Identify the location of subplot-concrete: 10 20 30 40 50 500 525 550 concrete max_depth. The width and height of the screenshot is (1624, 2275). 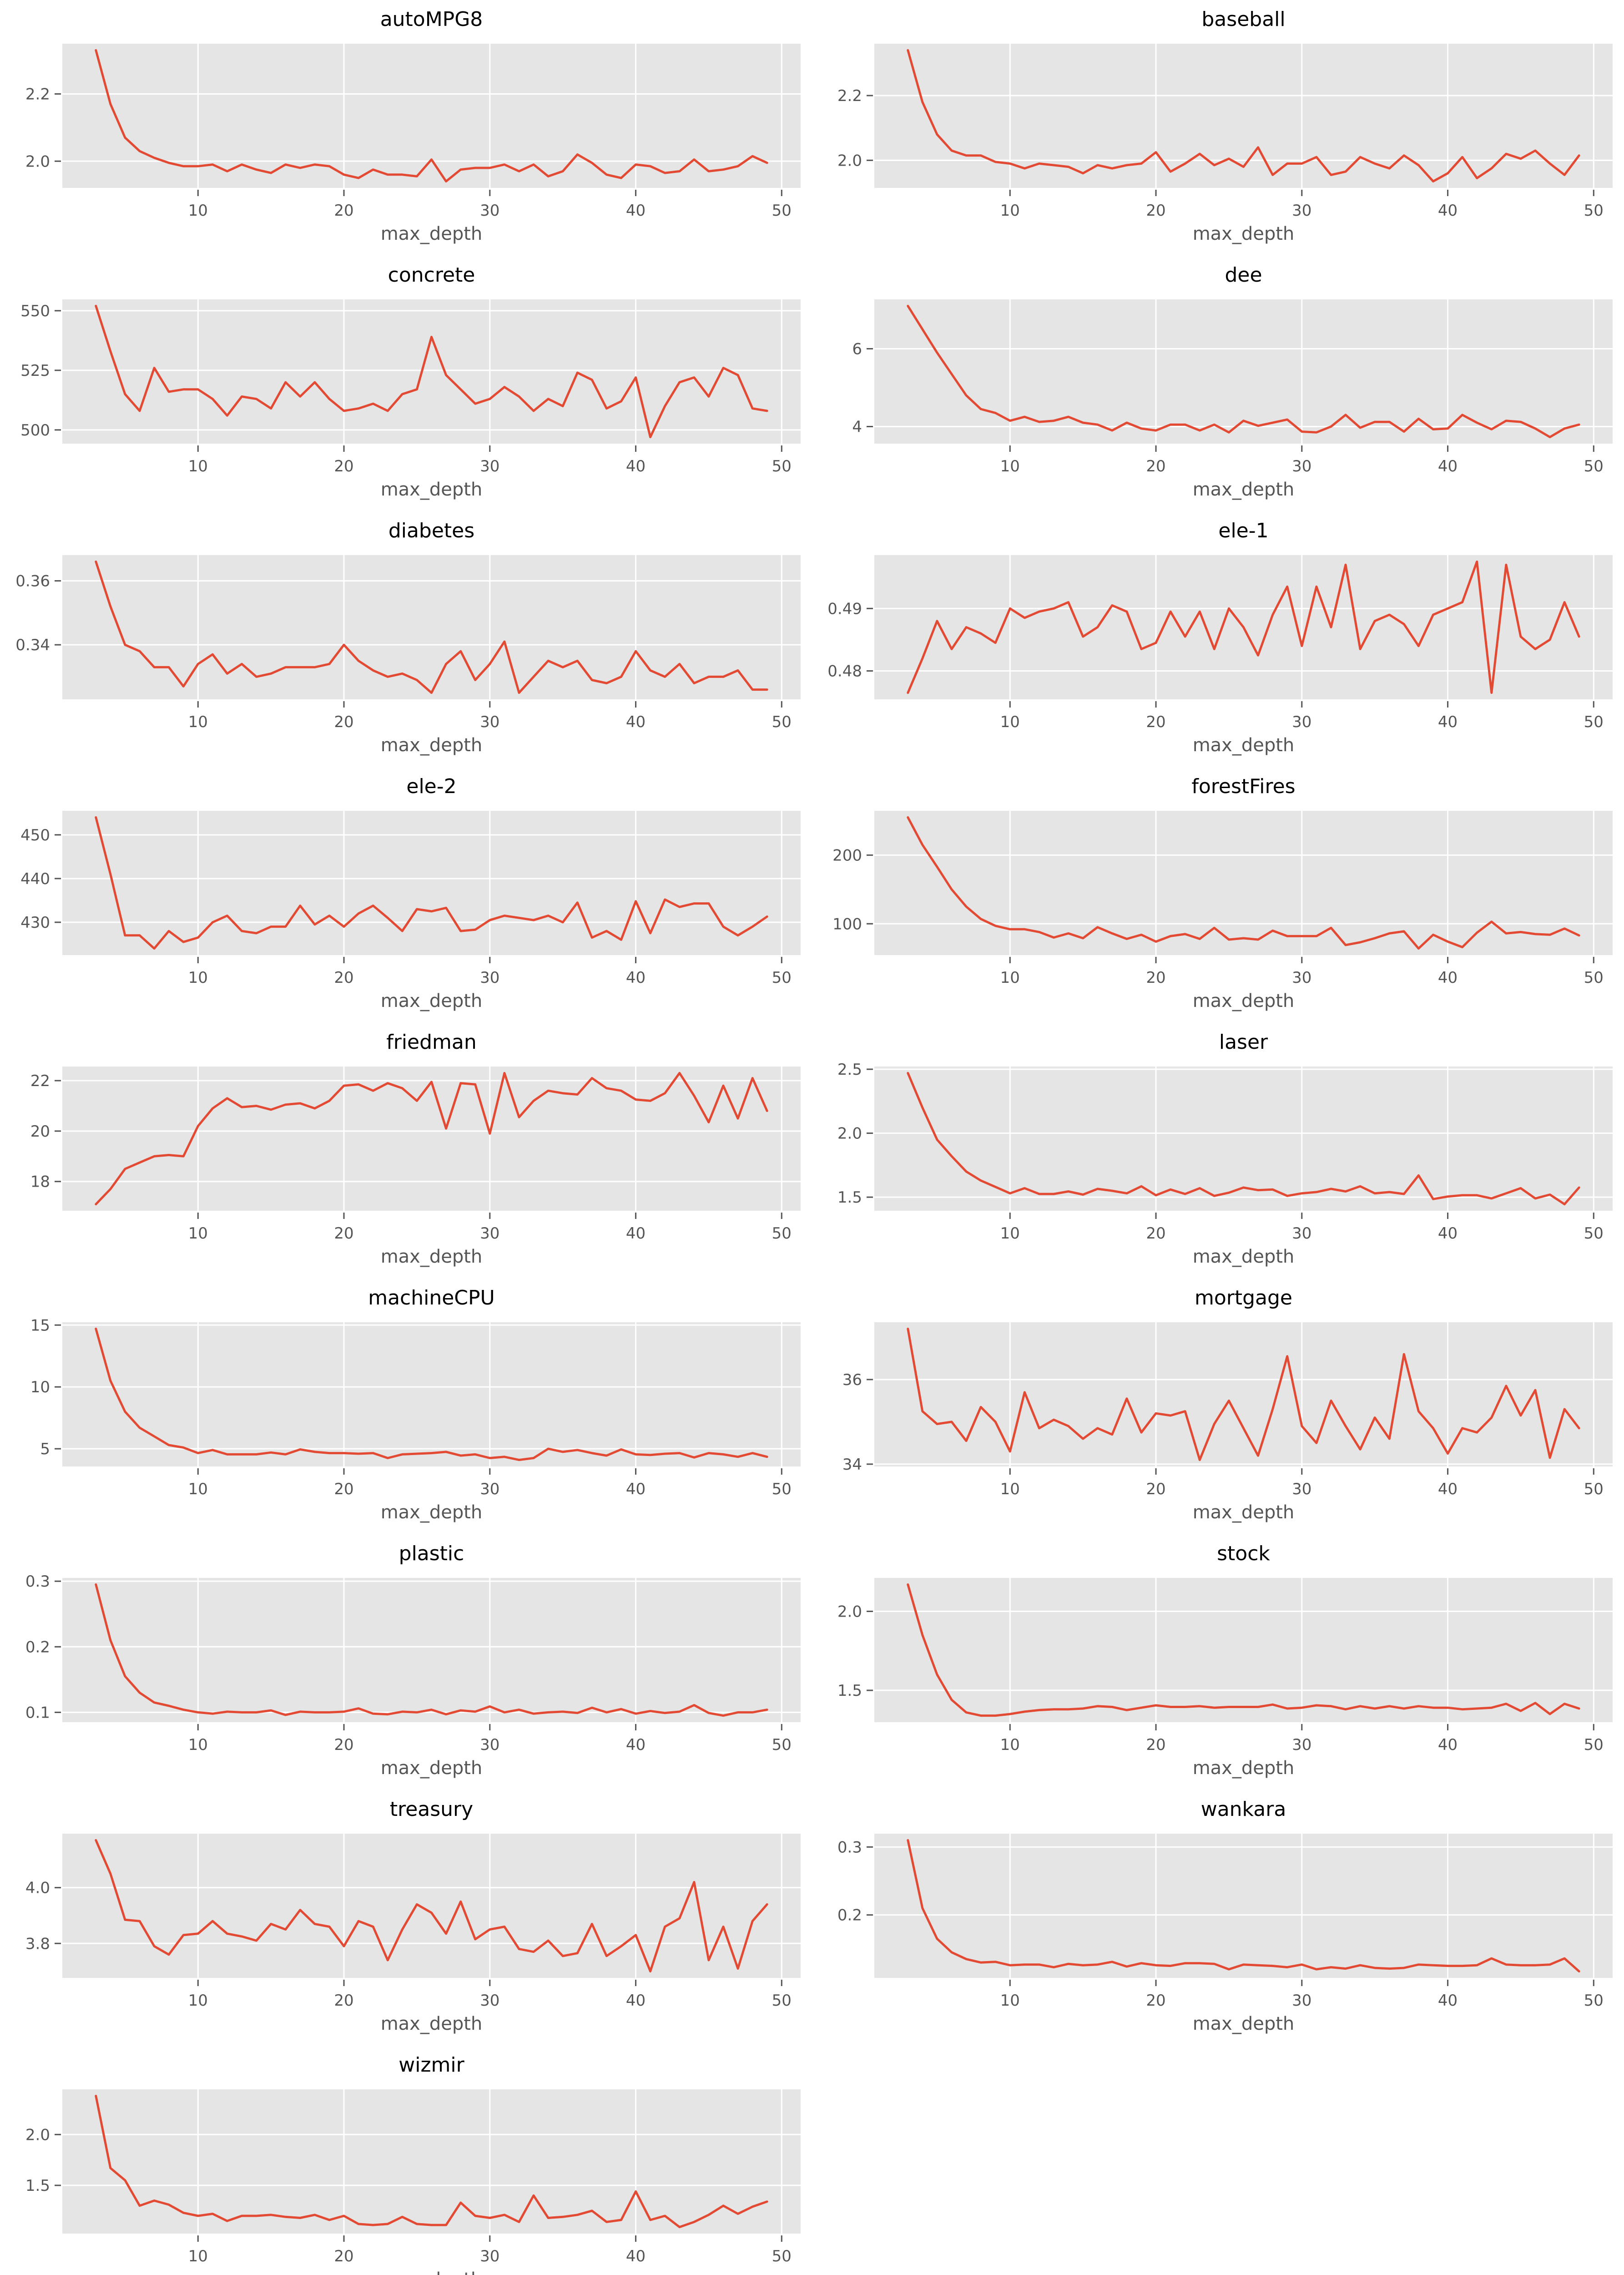
(406, 383).